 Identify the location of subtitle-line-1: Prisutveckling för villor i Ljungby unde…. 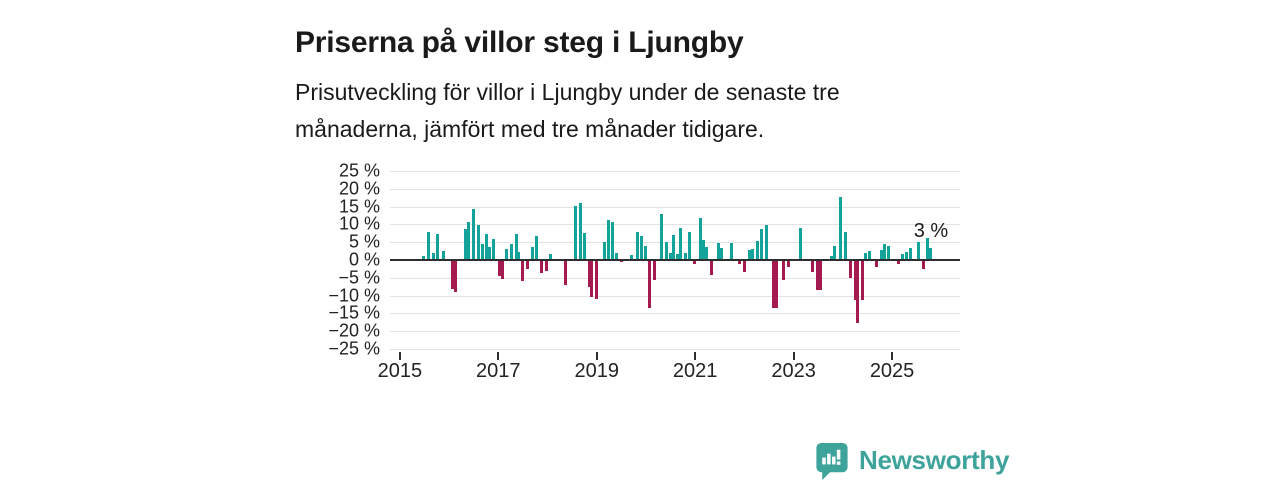
(567, 92).